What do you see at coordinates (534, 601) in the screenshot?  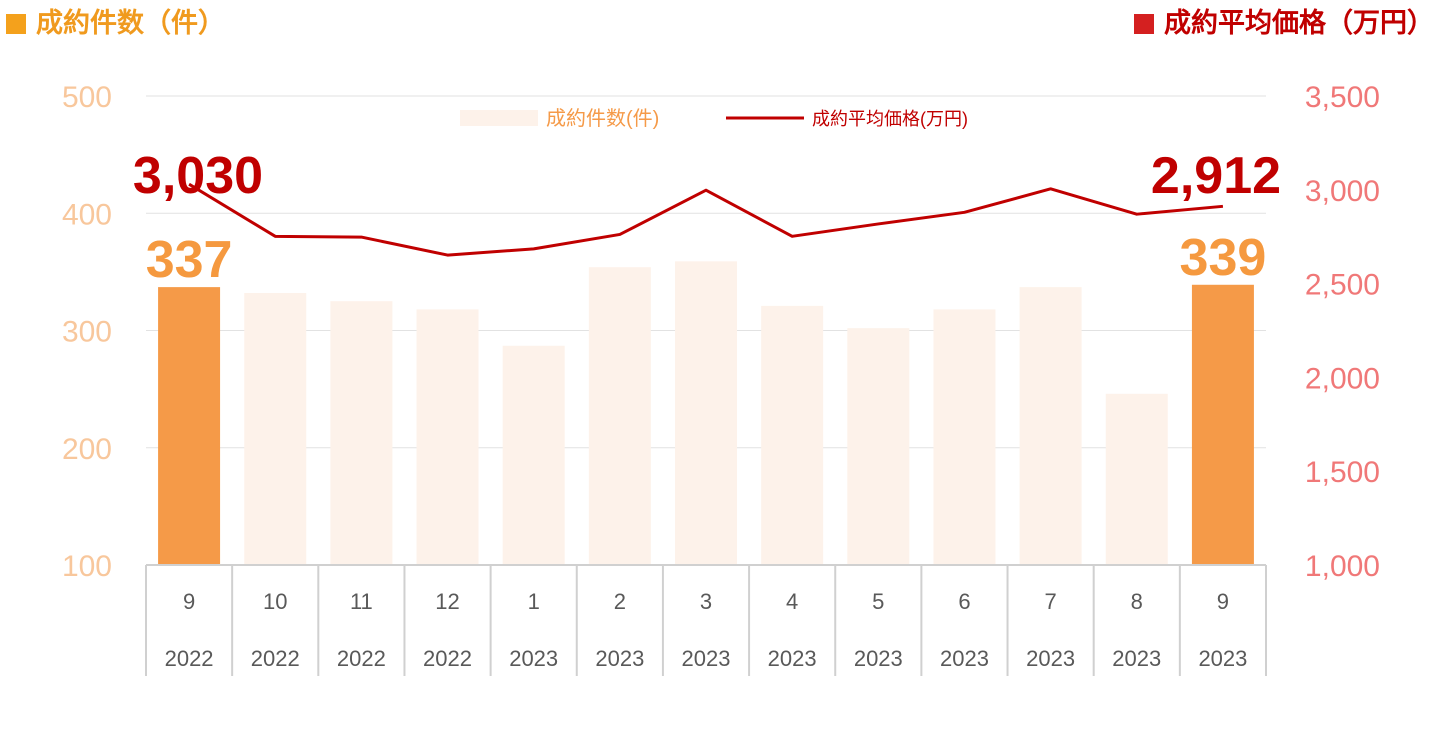 I see `x-tick-month: 1` at bounding box center [534, 601].